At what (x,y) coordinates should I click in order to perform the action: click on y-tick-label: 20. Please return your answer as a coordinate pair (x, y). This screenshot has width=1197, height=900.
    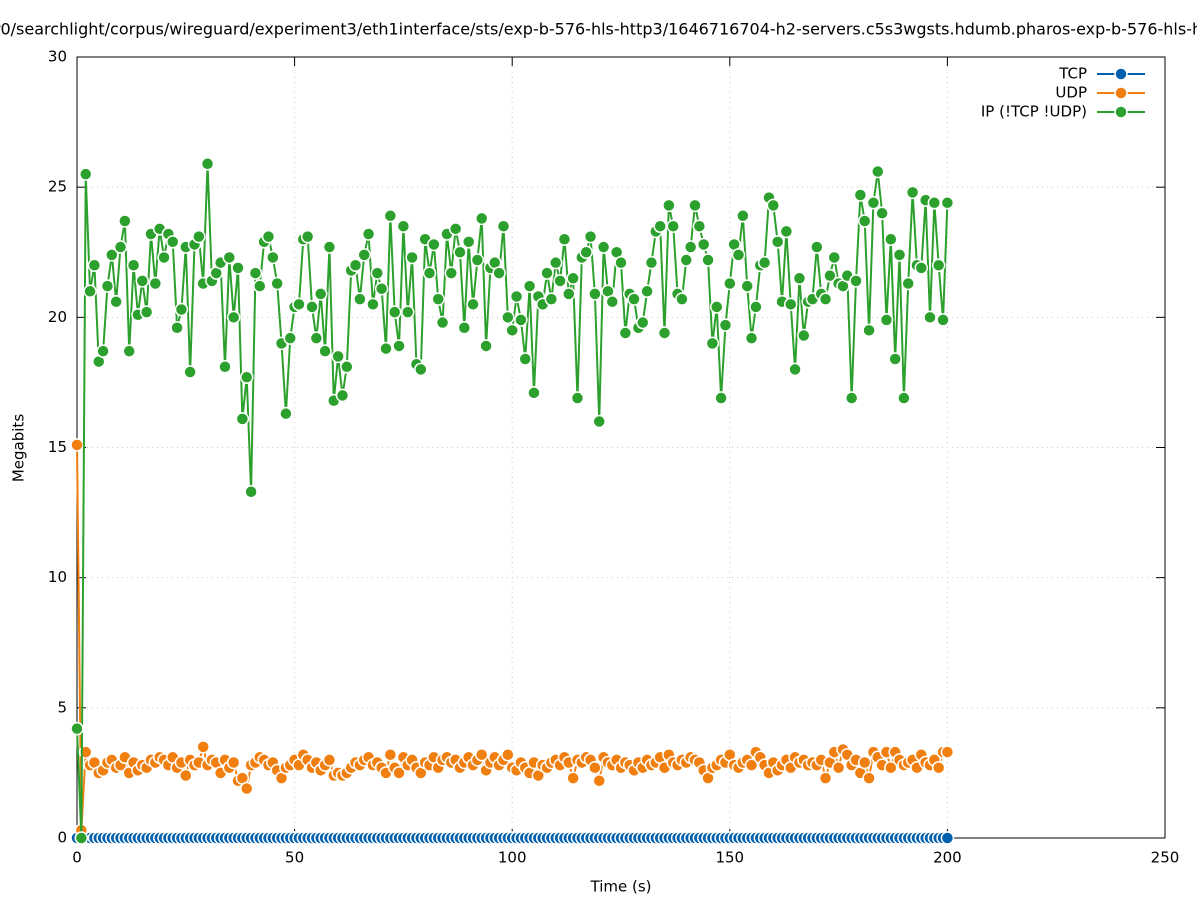
    Looking at the image, I should click on (57, 317).